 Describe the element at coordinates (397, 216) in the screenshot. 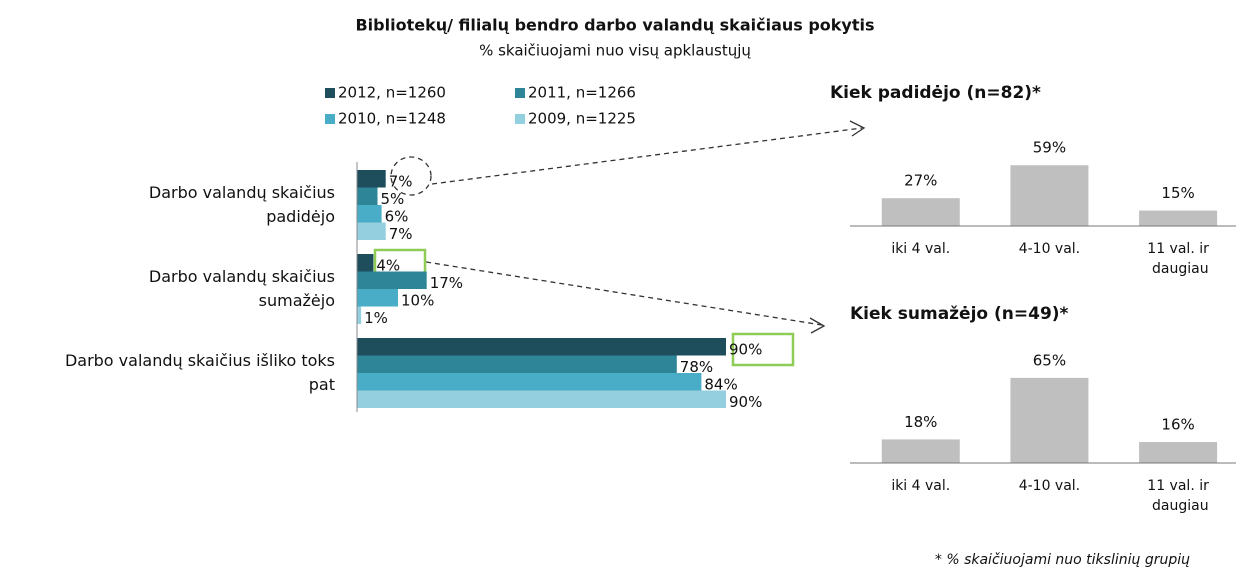

I see `value-label: 6%` at that location.